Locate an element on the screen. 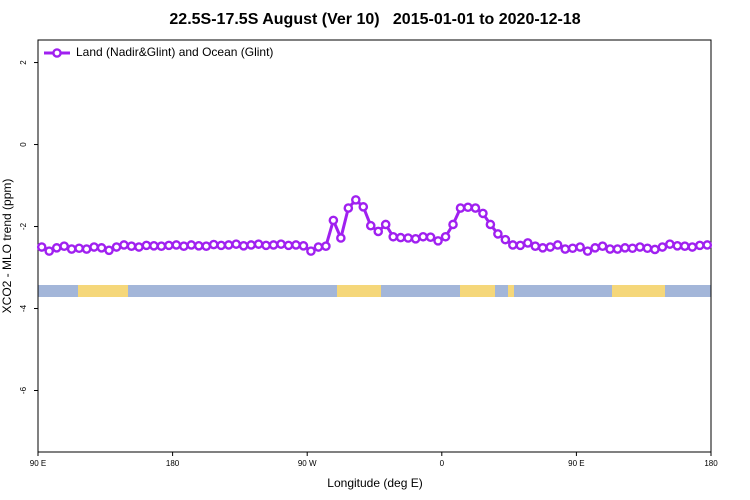 This screenshot has width=750, height=500. y-axis-label: XCO2 - MLO trend (ppm) is located at coordinates (7, 246).